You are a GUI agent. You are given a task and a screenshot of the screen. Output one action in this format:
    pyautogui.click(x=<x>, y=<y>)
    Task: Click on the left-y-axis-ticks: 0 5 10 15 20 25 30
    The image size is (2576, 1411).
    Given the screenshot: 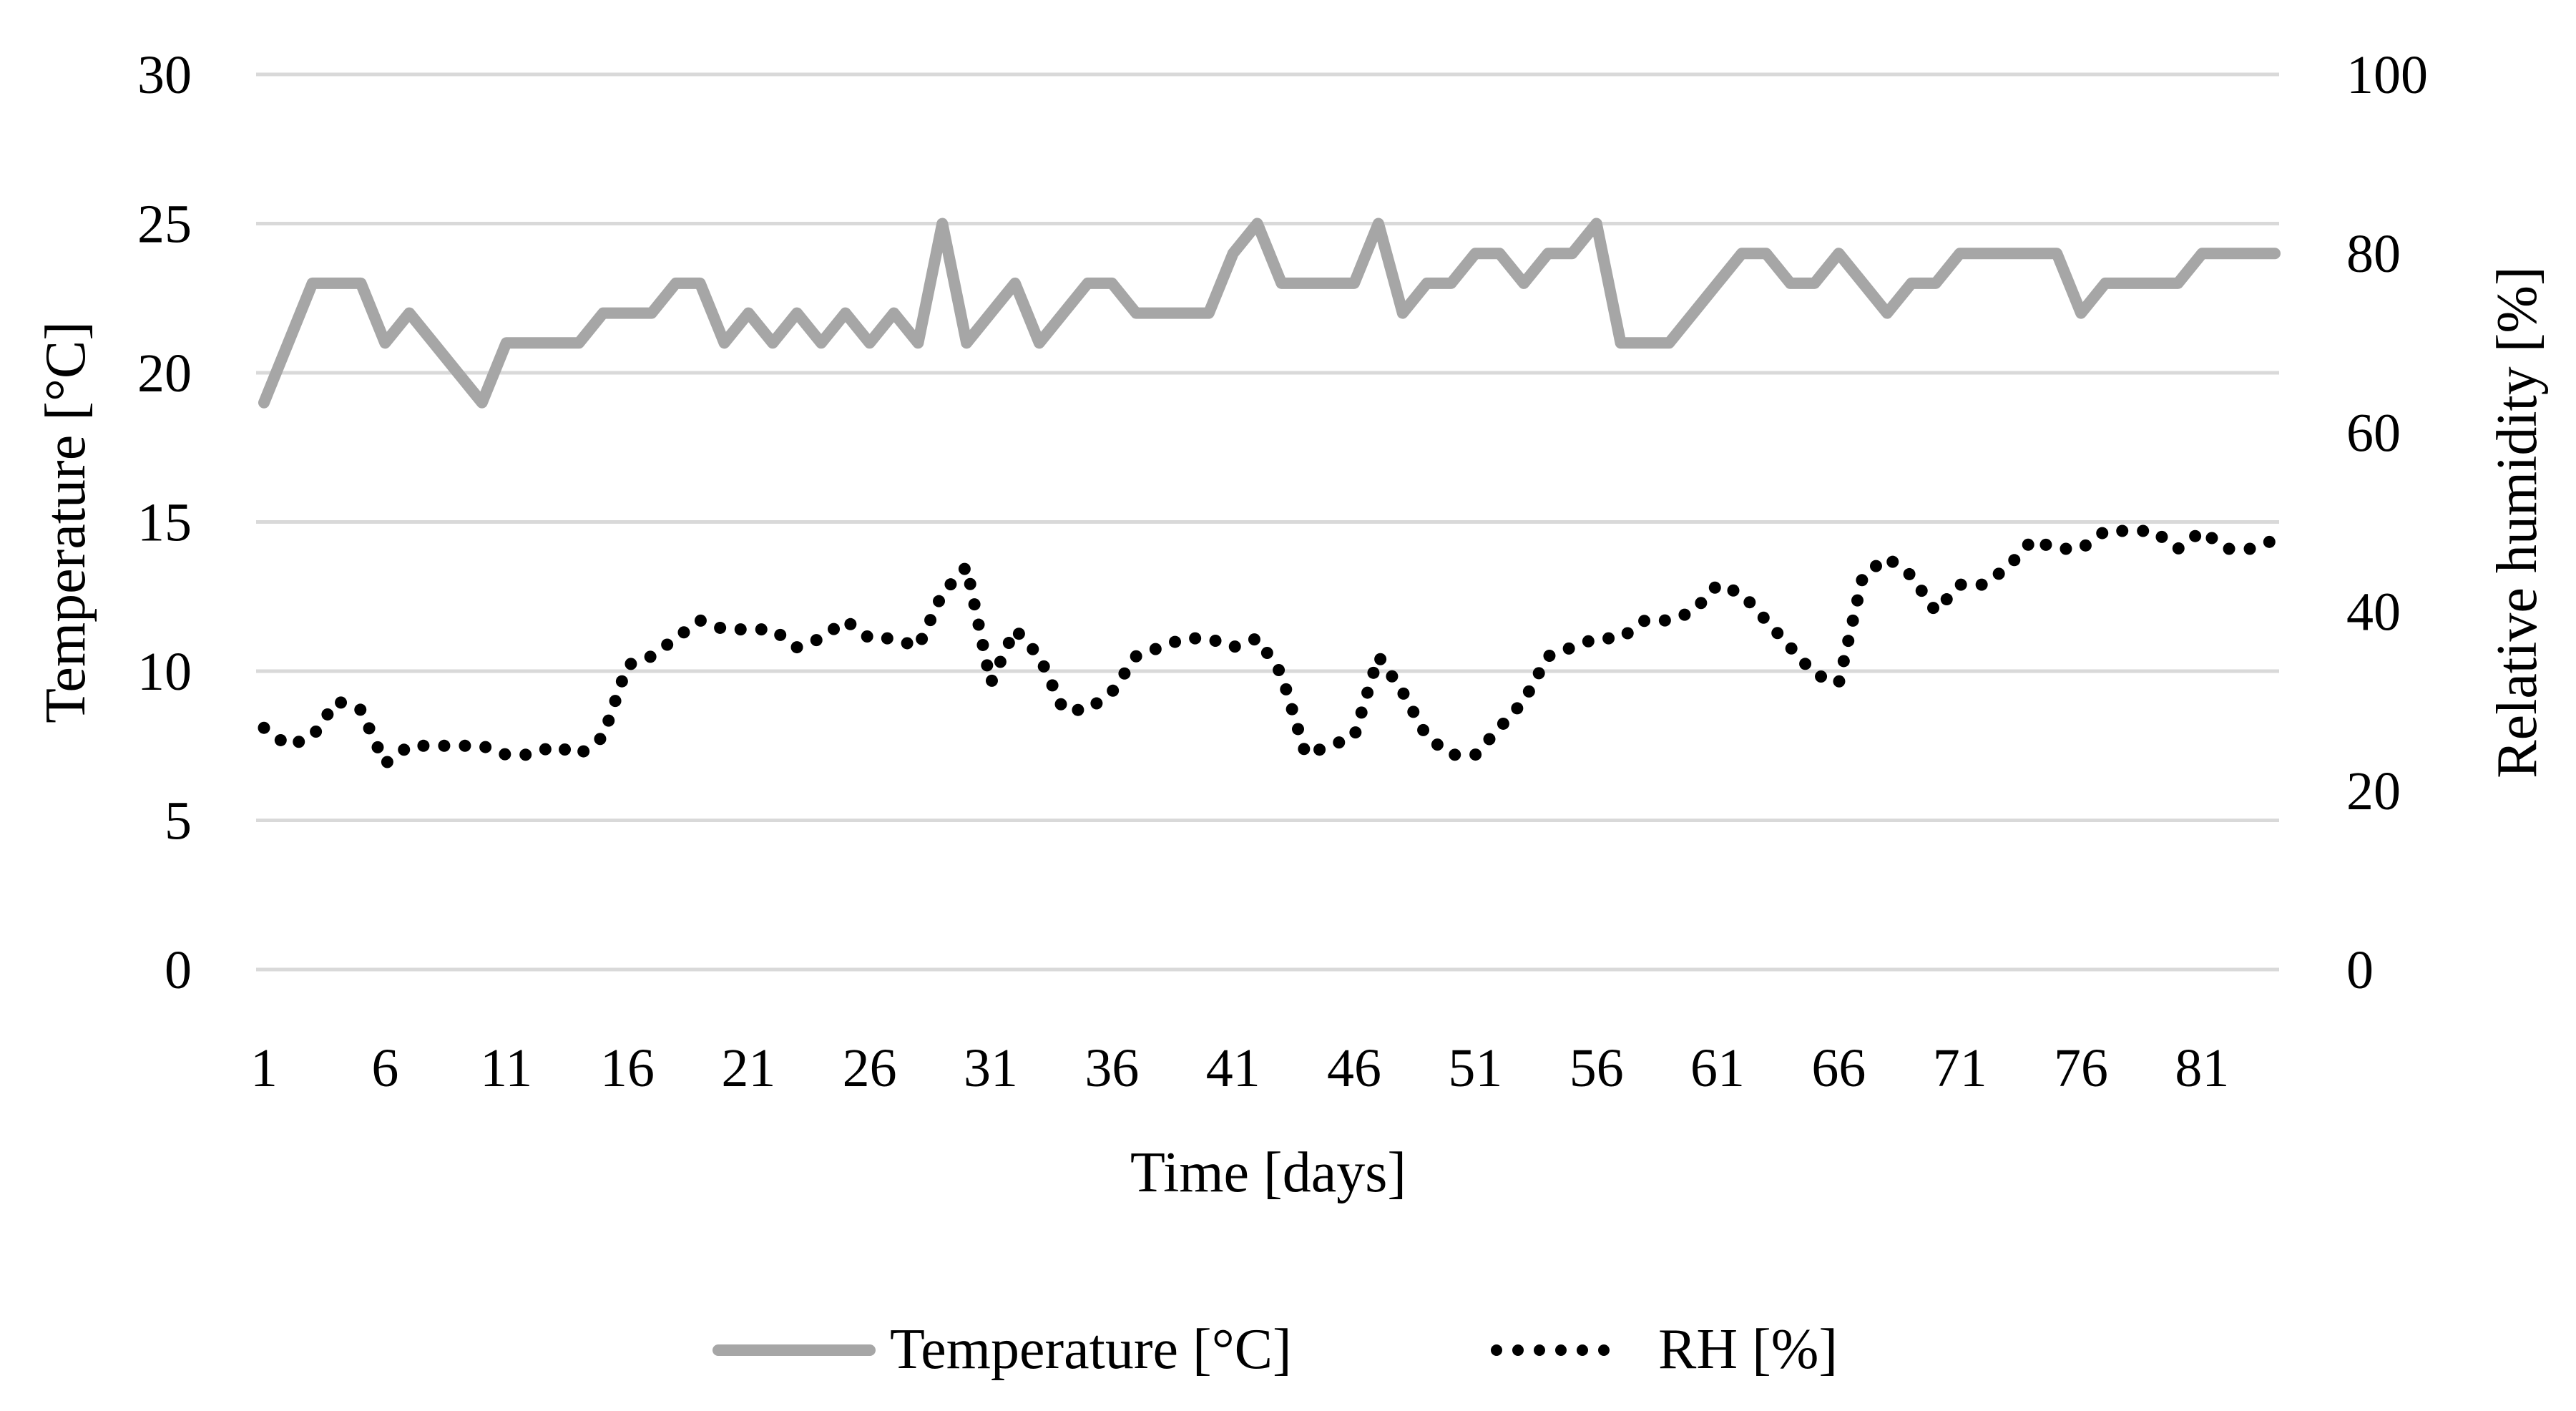 What is the action you would take?
    pyautogui.click(x=164, y=522)
    